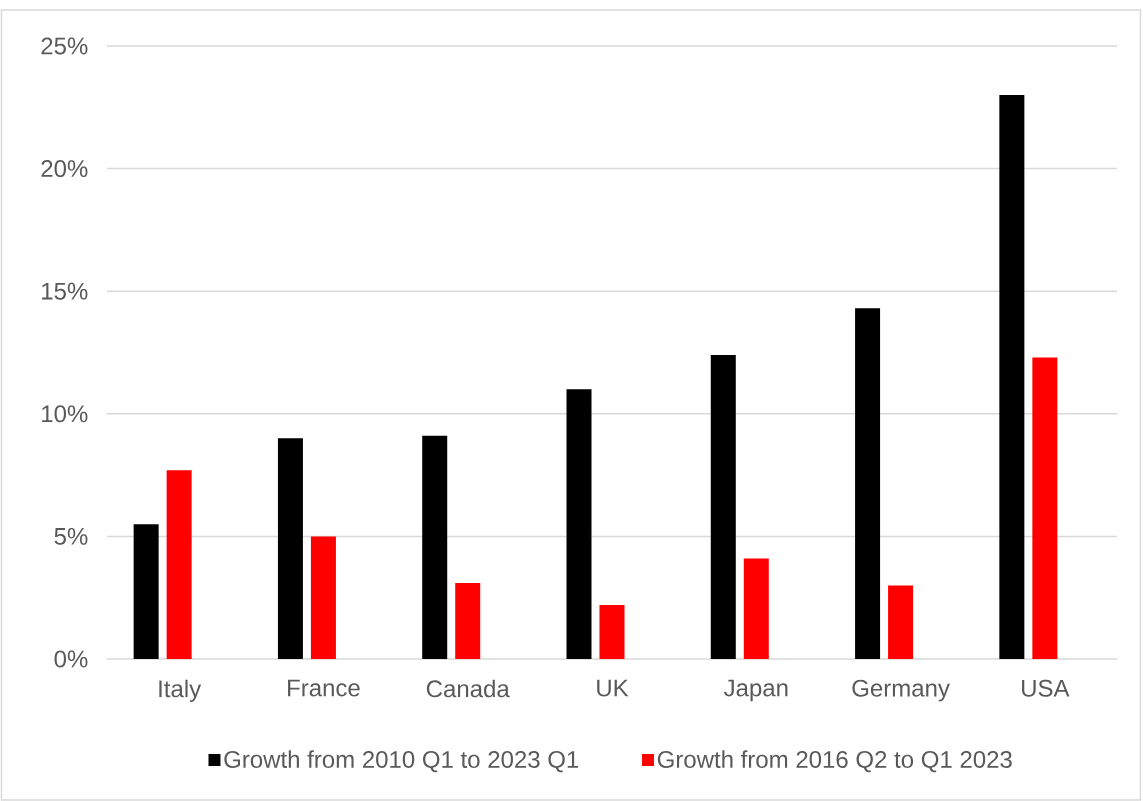 The height and width of the screenshot is (801, 1143). Describe the element at coordinates (65, 414) in the screenshot. I see `y-tick-label: 10%` at that location.